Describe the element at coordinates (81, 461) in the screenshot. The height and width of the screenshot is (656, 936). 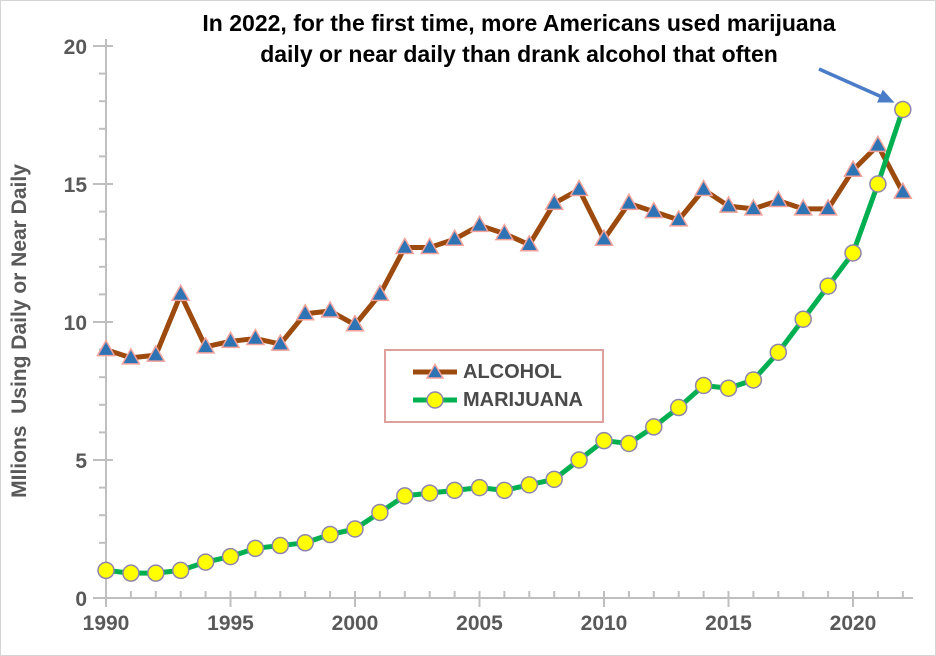
I see `svg-text: 5` at that location.